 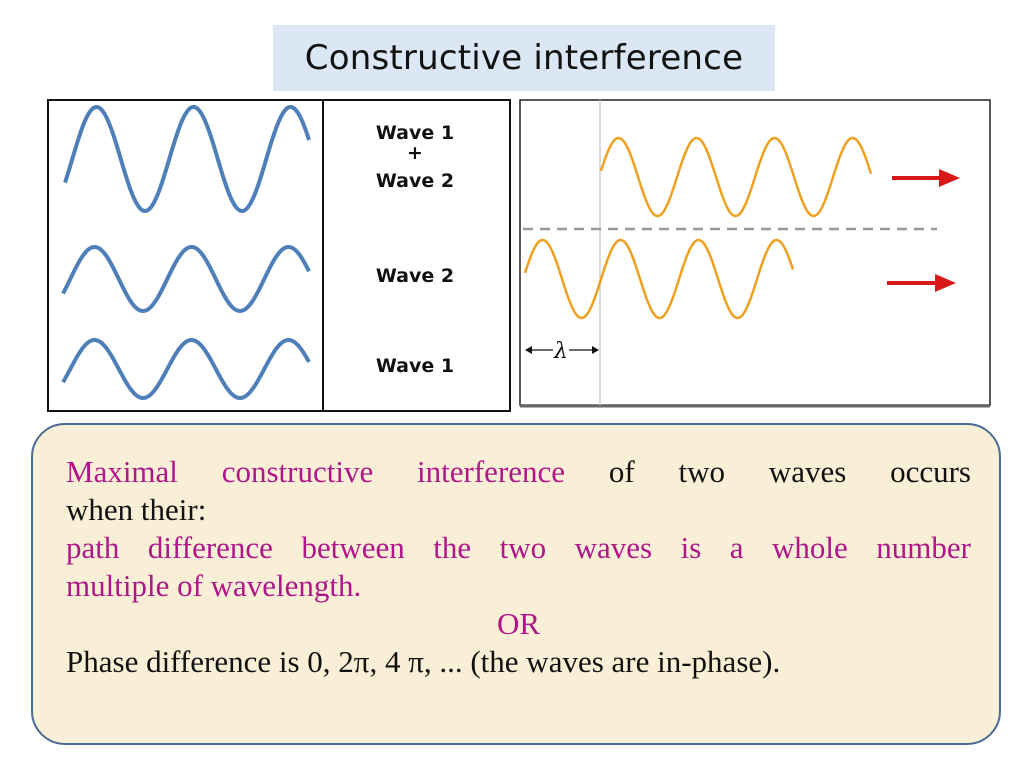 I want to click on highlight-maximal-constructive: Maximal constructive interference, so click(x=316, y=471).